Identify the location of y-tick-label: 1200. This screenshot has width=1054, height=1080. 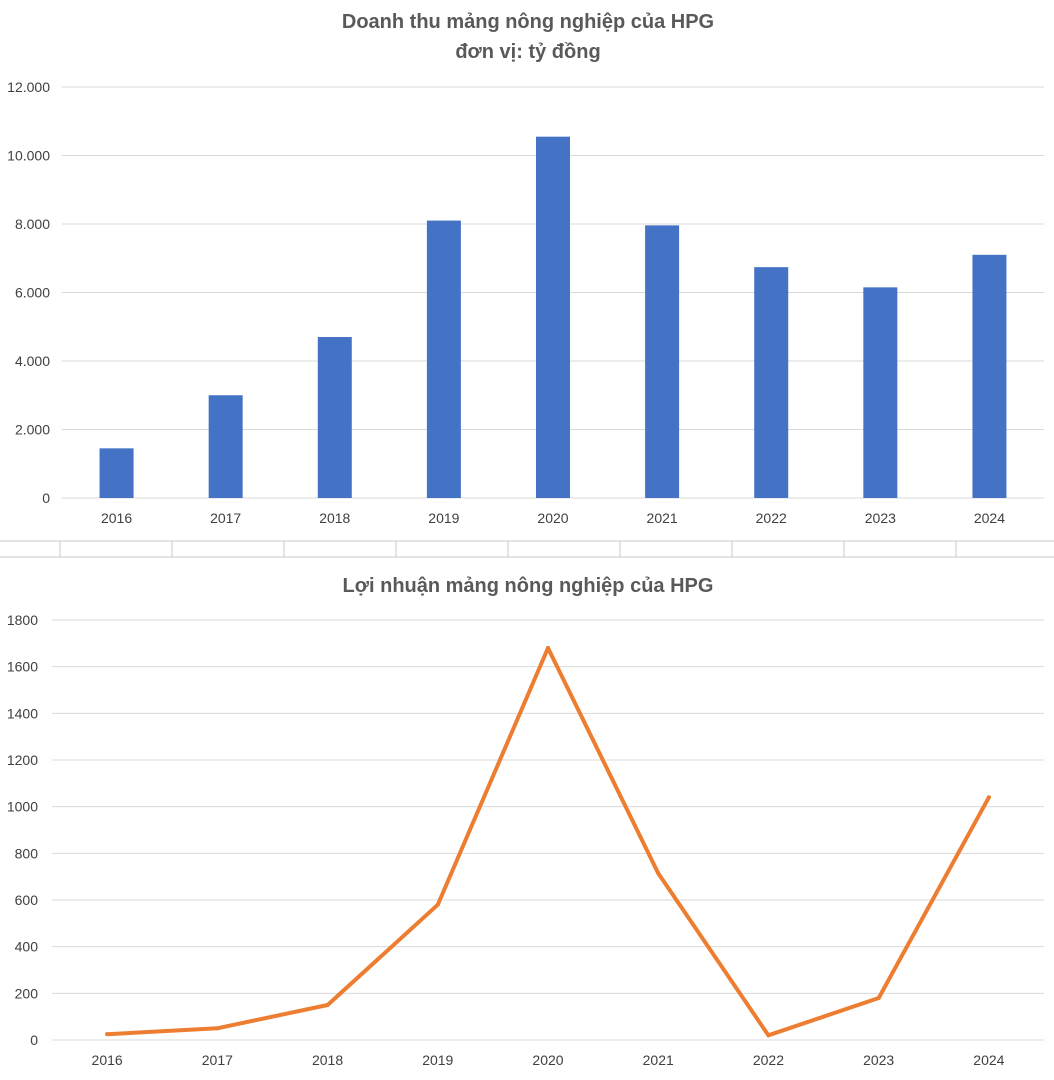
(22, 760).